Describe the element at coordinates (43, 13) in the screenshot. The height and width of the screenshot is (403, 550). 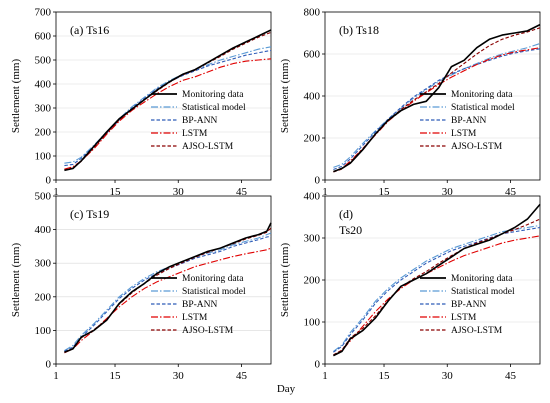
I see `y-tick-label: 700` at that location.